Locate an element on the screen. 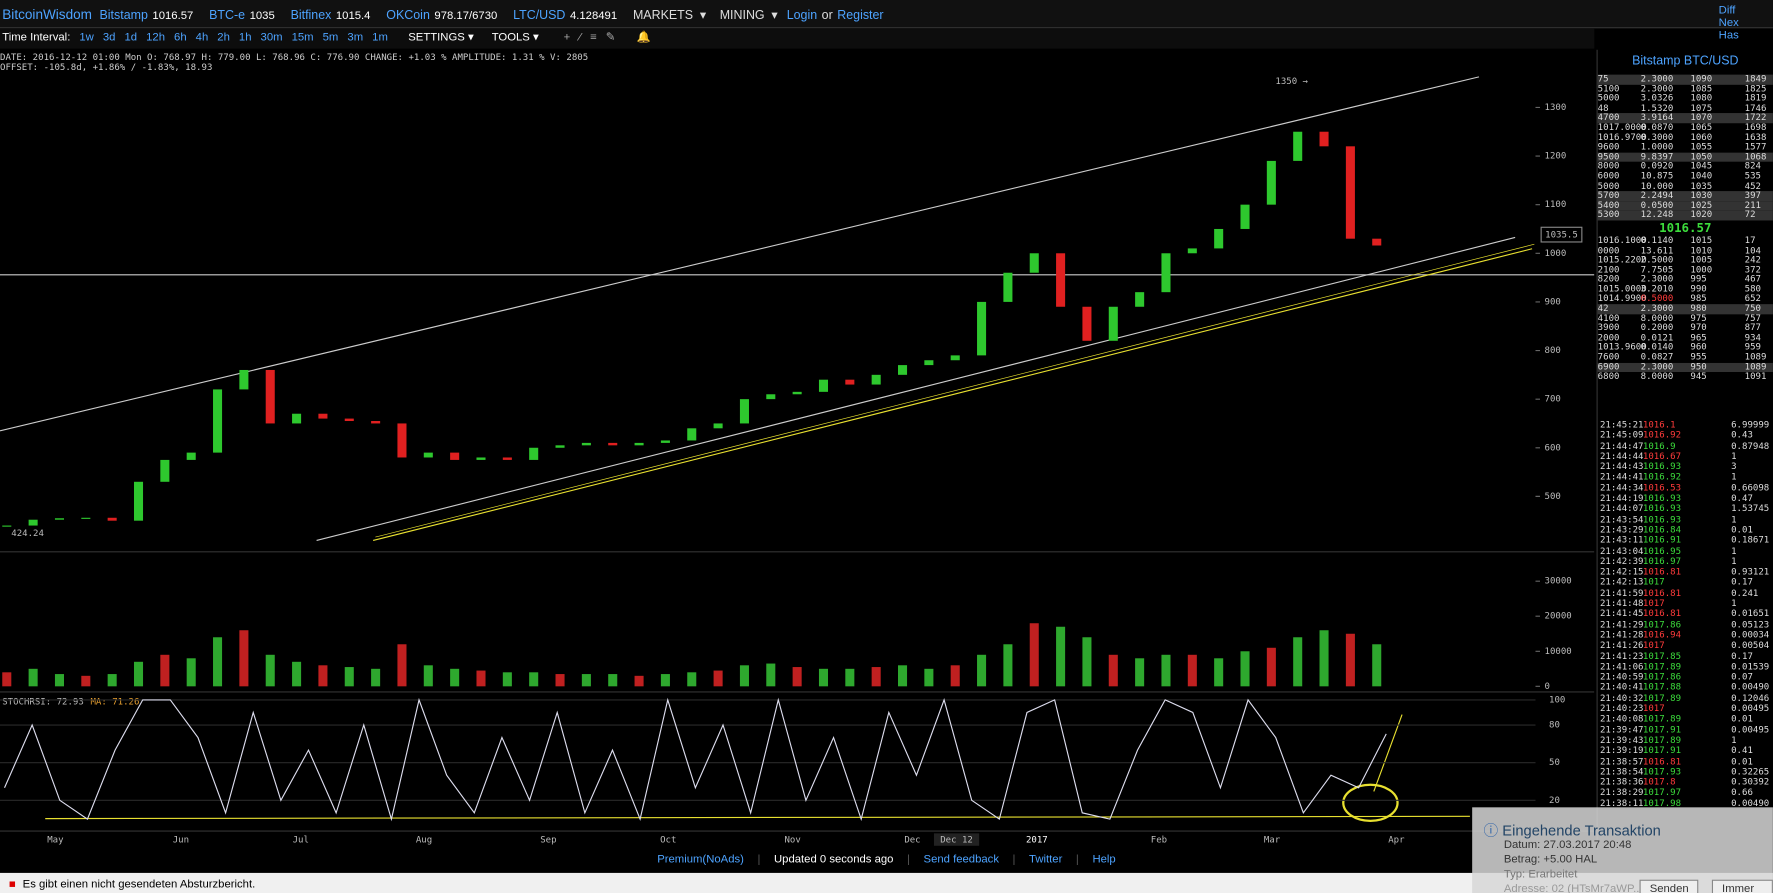 This screenshot has width=1773, height=893. trade-row: 21:43:11 1016.91 0.18671 is located at coordinates (1685, 540).